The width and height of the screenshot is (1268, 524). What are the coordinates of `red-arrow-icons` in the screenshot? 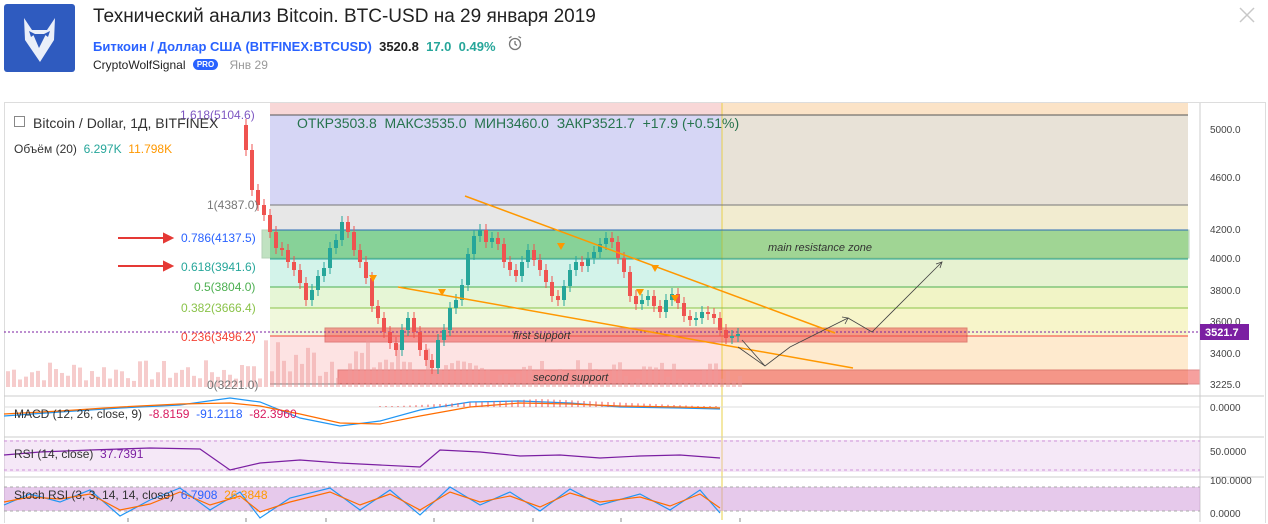 It's located at (146, 252).